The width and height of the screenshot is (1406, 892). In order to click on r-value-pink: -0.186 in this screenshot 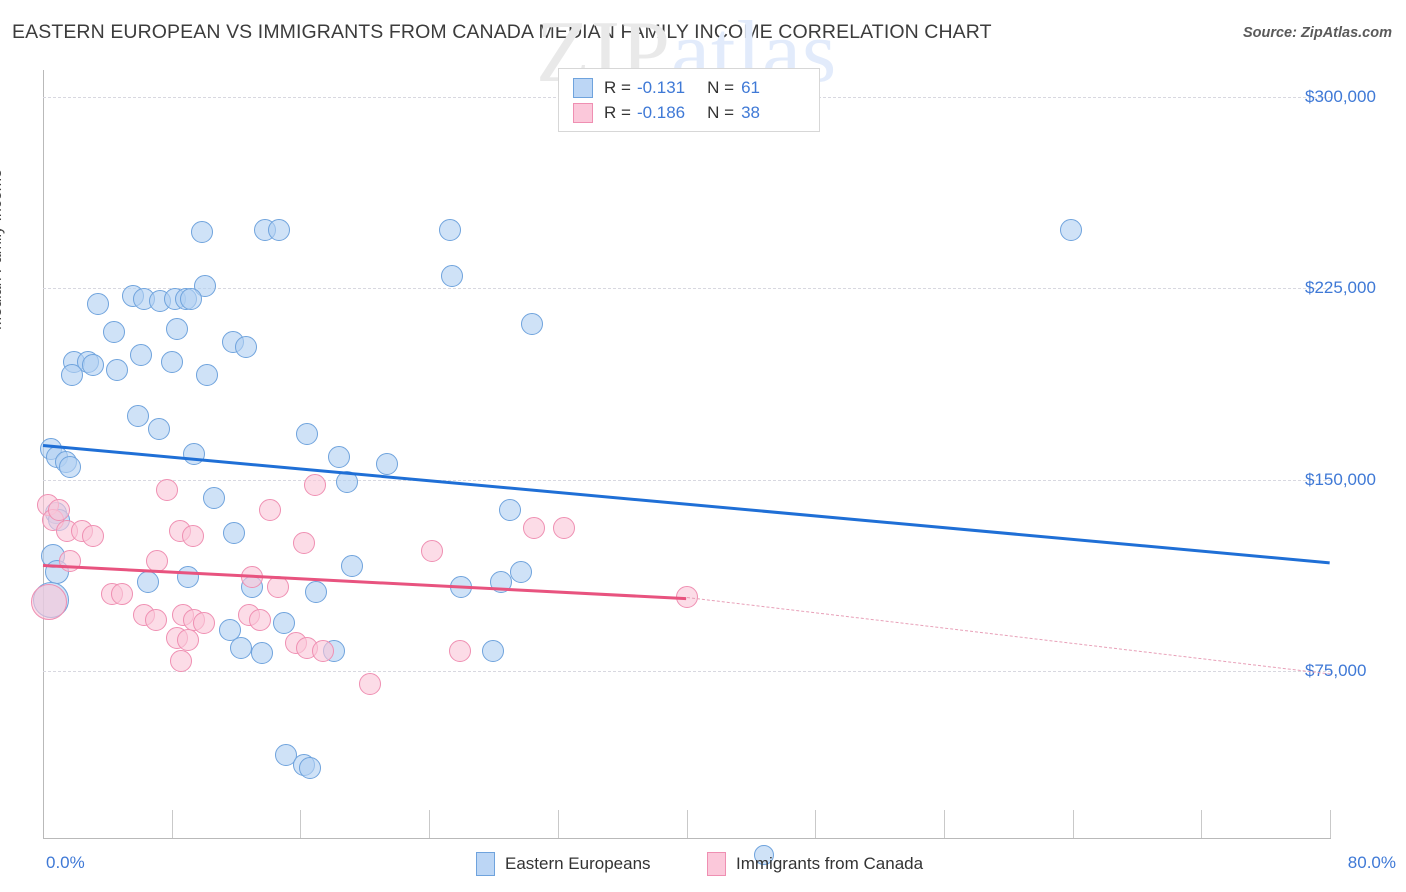, I will do `click(661, 112)`.